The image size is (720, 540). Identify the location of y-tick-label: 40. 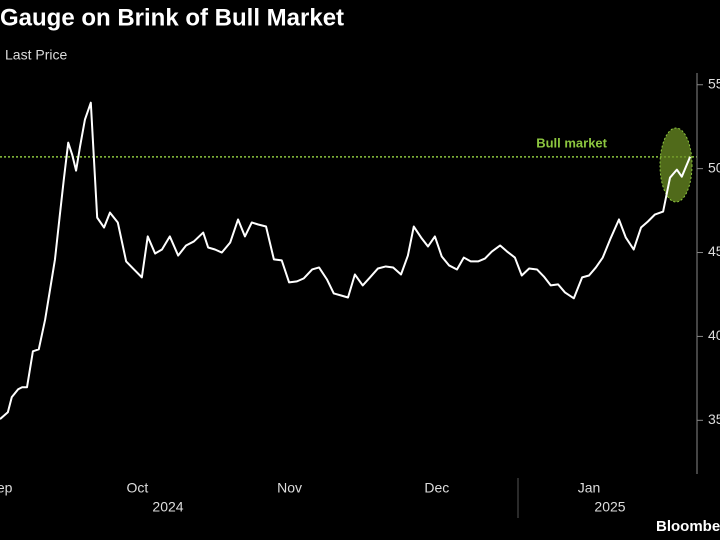
(714, 335).